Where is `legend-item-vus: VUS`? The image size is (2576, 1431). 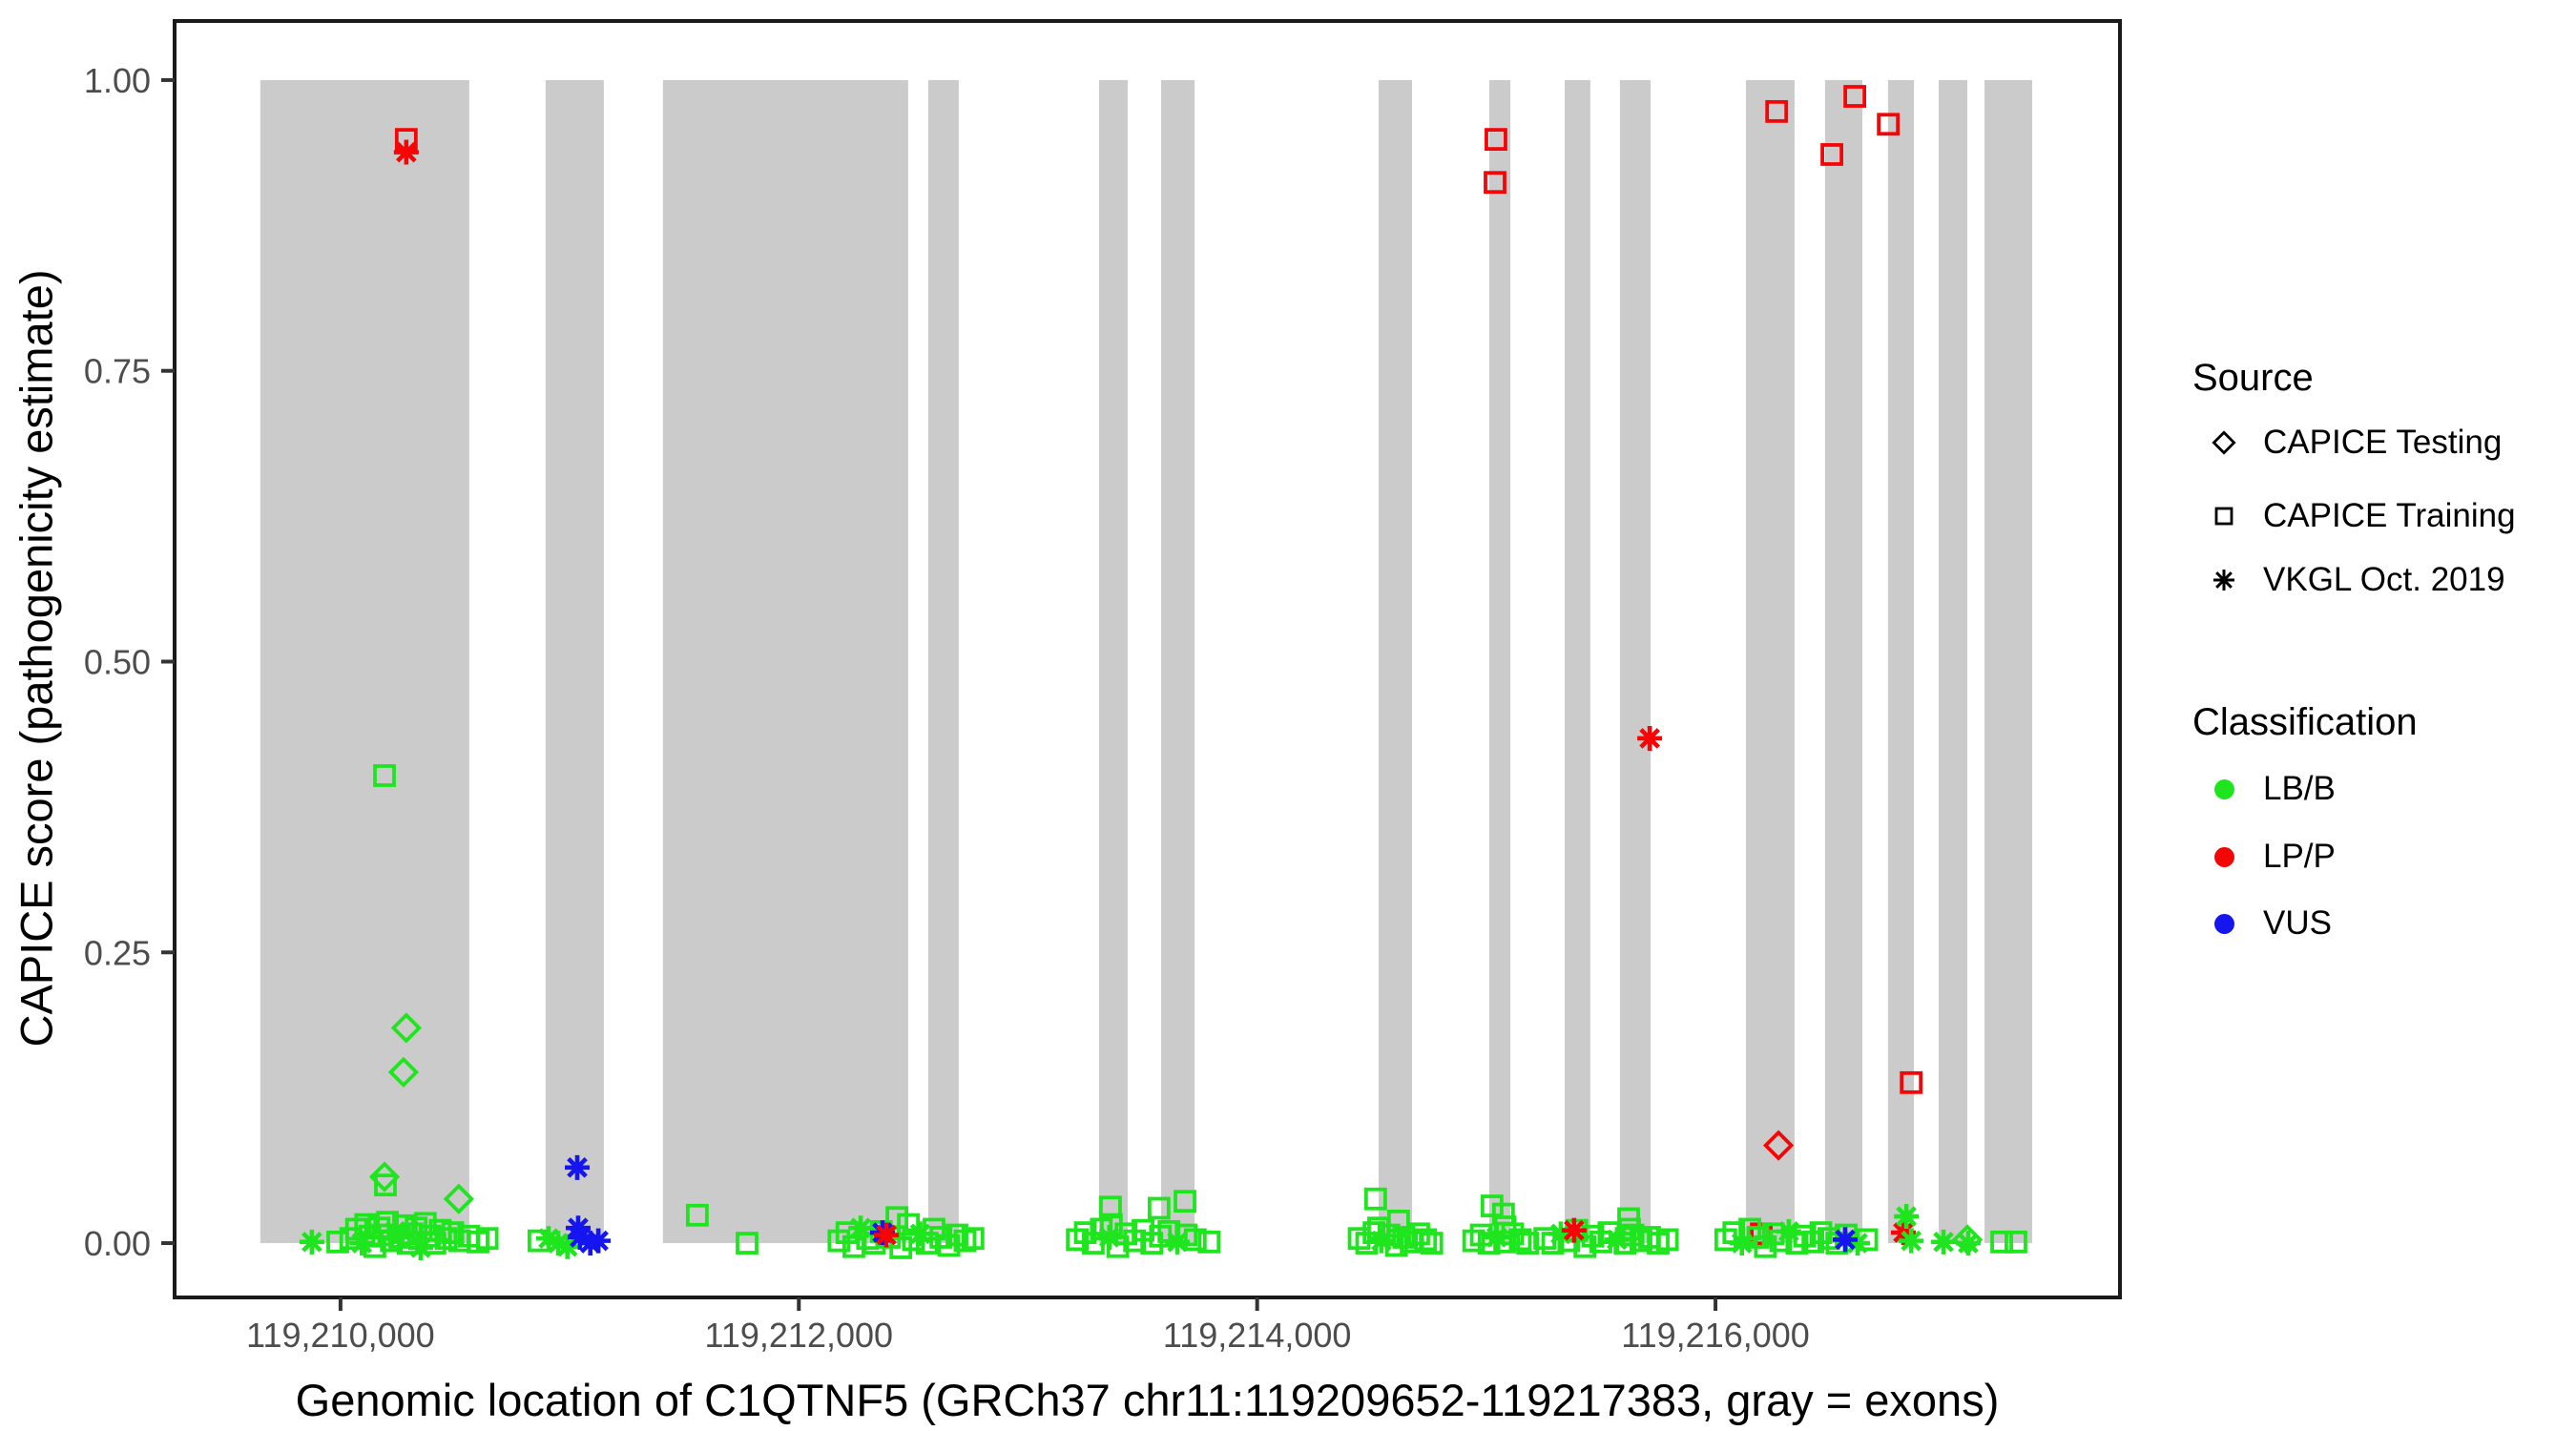 legend-item-vus: VUS is located at coordinates (2270, 923).